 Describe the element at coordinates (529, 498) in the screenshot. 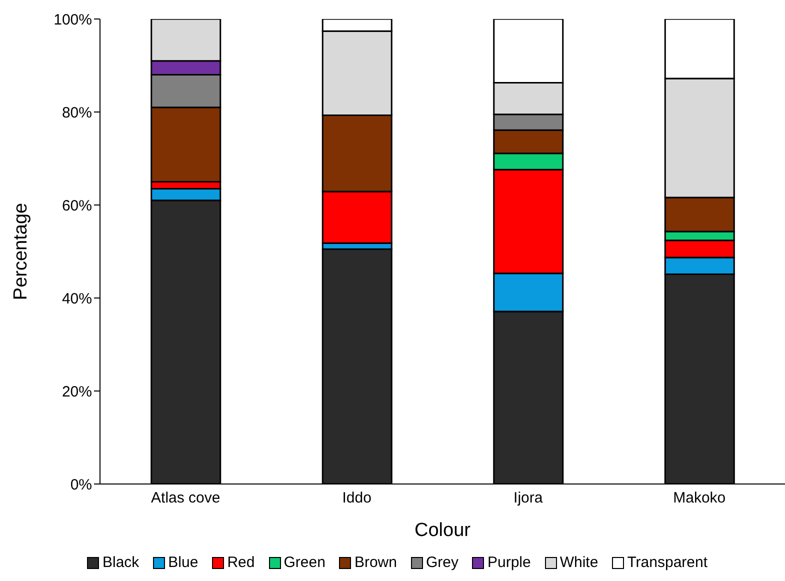

I see `x-tick-label: Ijora` at that location.